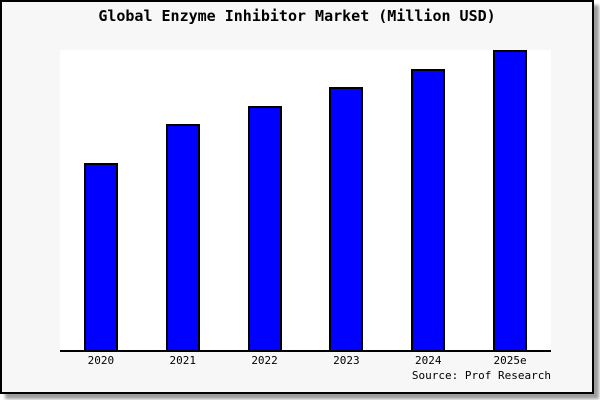 The image size is (600, 400). I want to click on x-tick-label: 2023, so click(346, 360).